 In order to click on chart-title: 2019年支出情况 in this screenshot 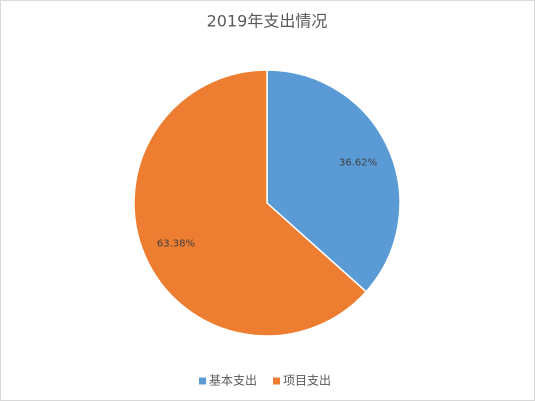, I will do `click(267, 21)`.